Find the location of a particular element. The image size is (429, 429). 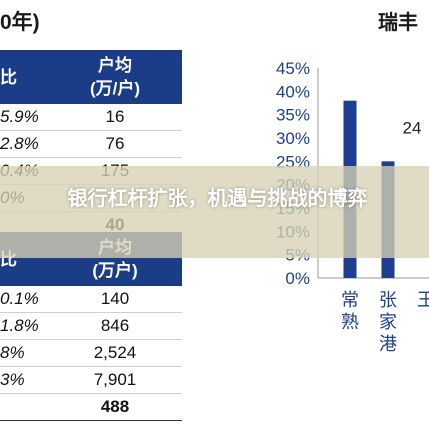

left-panel-title: 0年) is located at coordinates (20, 22).